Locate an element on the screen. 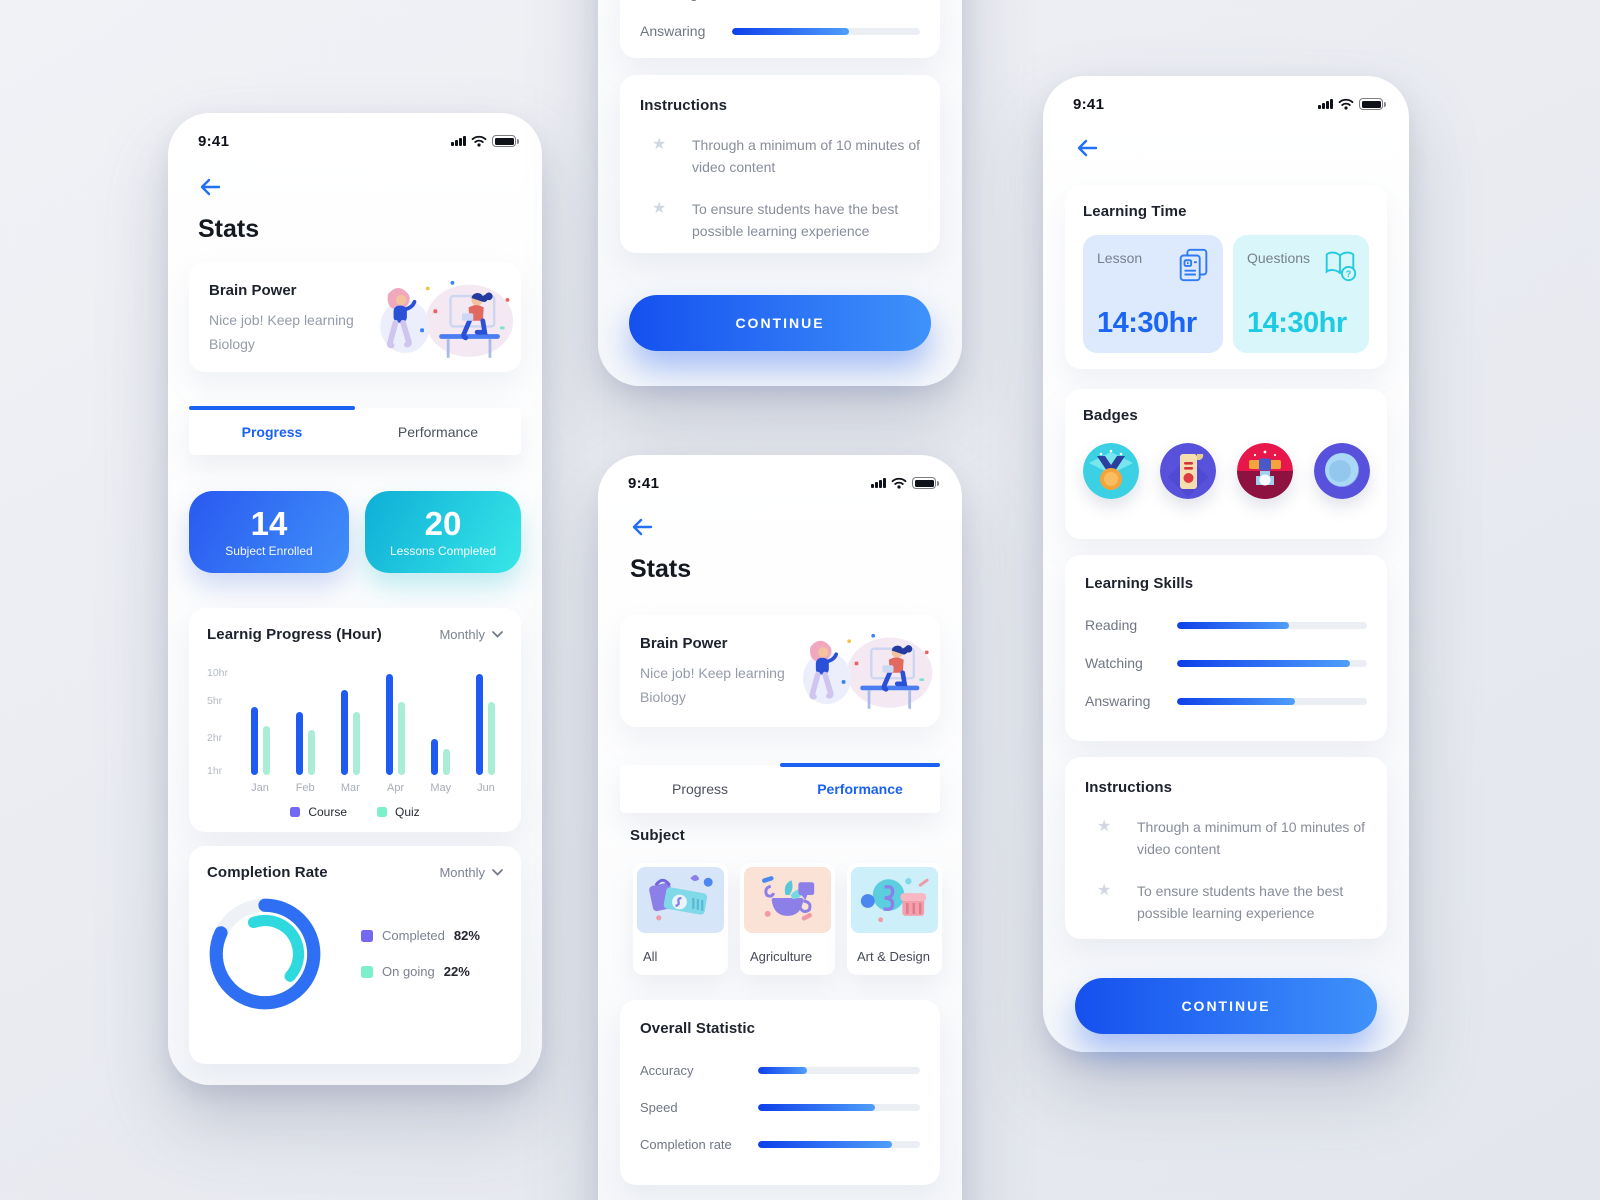 This screenshot has width=1600, height=1200. subjects-enrolled-label: Subject Enrolled is located at coordinates (269, 550).